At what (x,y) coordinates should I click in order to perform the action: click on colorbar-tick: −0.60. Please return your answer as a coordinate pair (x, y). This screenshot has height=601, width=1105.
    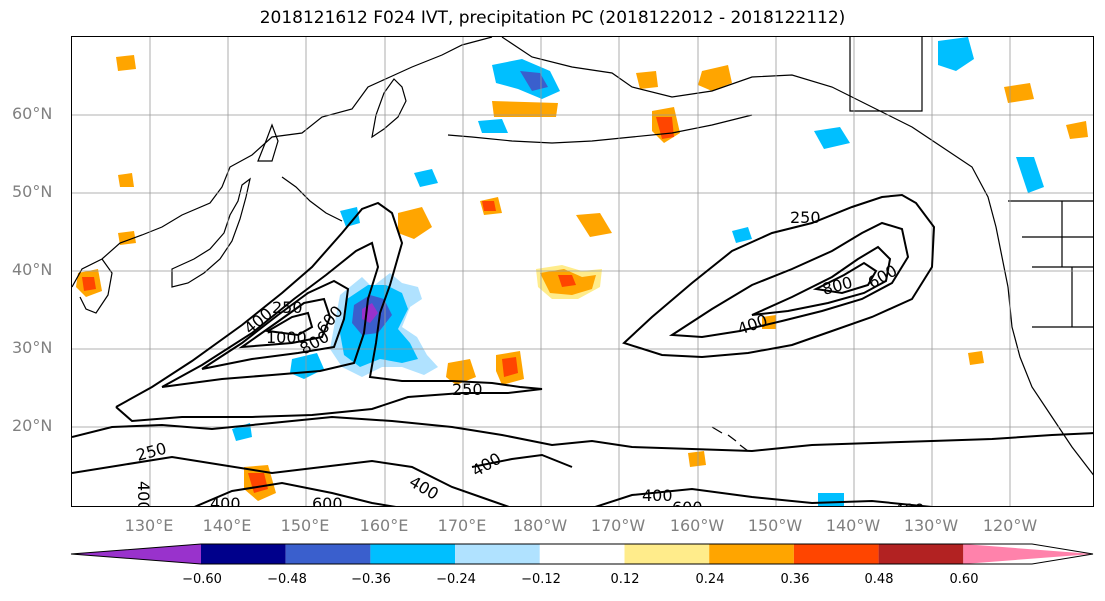
    Looking at the image, I should click on (202, 579).